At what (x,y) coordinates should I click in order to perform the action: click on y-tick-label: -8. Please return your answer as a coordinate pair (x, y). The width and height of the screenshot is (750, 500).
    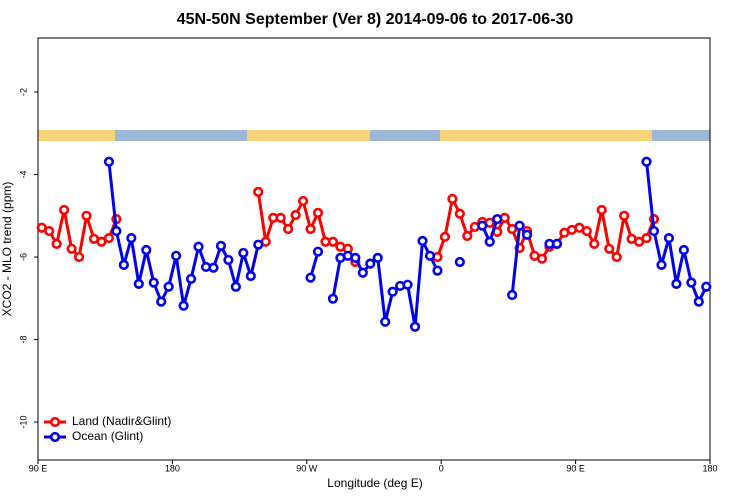
    Looking at the image, I should click on (23, 340).